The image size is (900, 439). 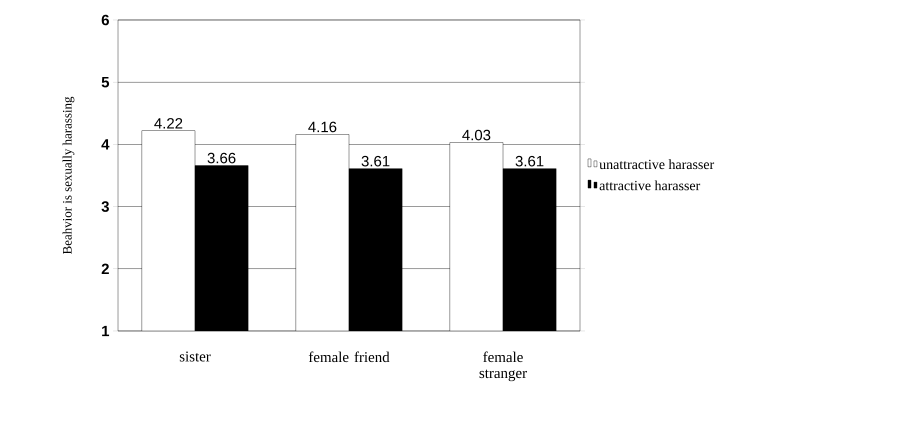 I want to click on y-tick-label: 3, so click(x=105, y=206).